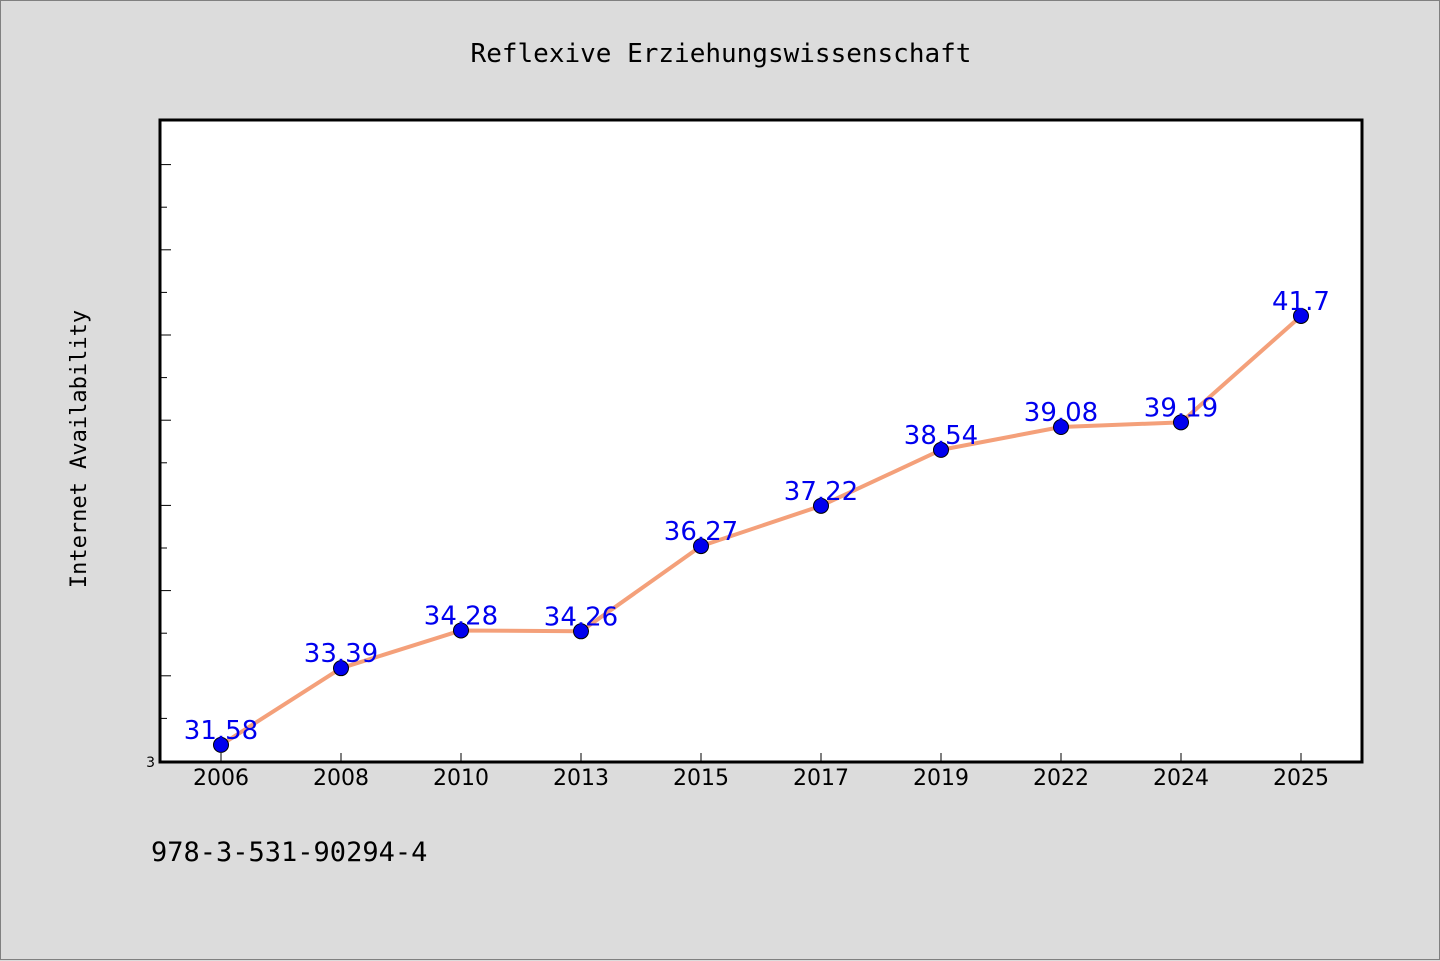  Describe the element at coordinates (721, 54) in the screenshot. I see `chart-title: Reflexive Erziehungswissenschaft` at that location.